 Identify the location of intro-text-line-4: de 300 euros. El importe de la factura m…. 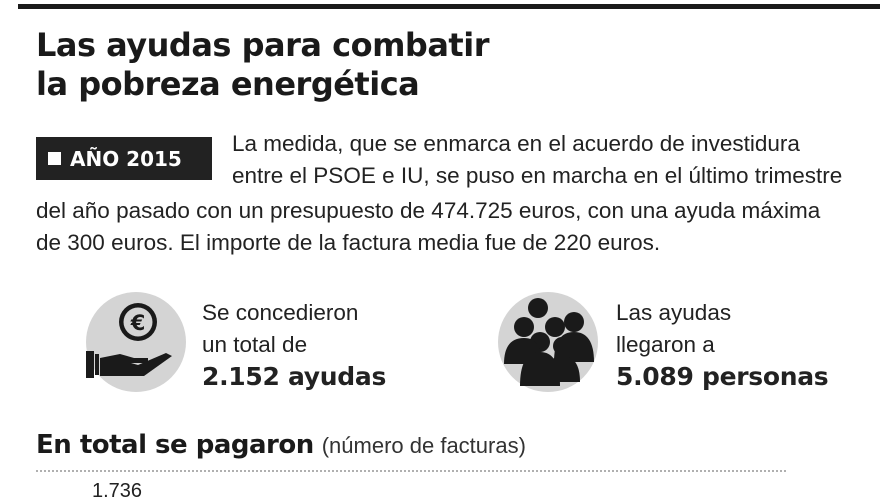
(348, 242).